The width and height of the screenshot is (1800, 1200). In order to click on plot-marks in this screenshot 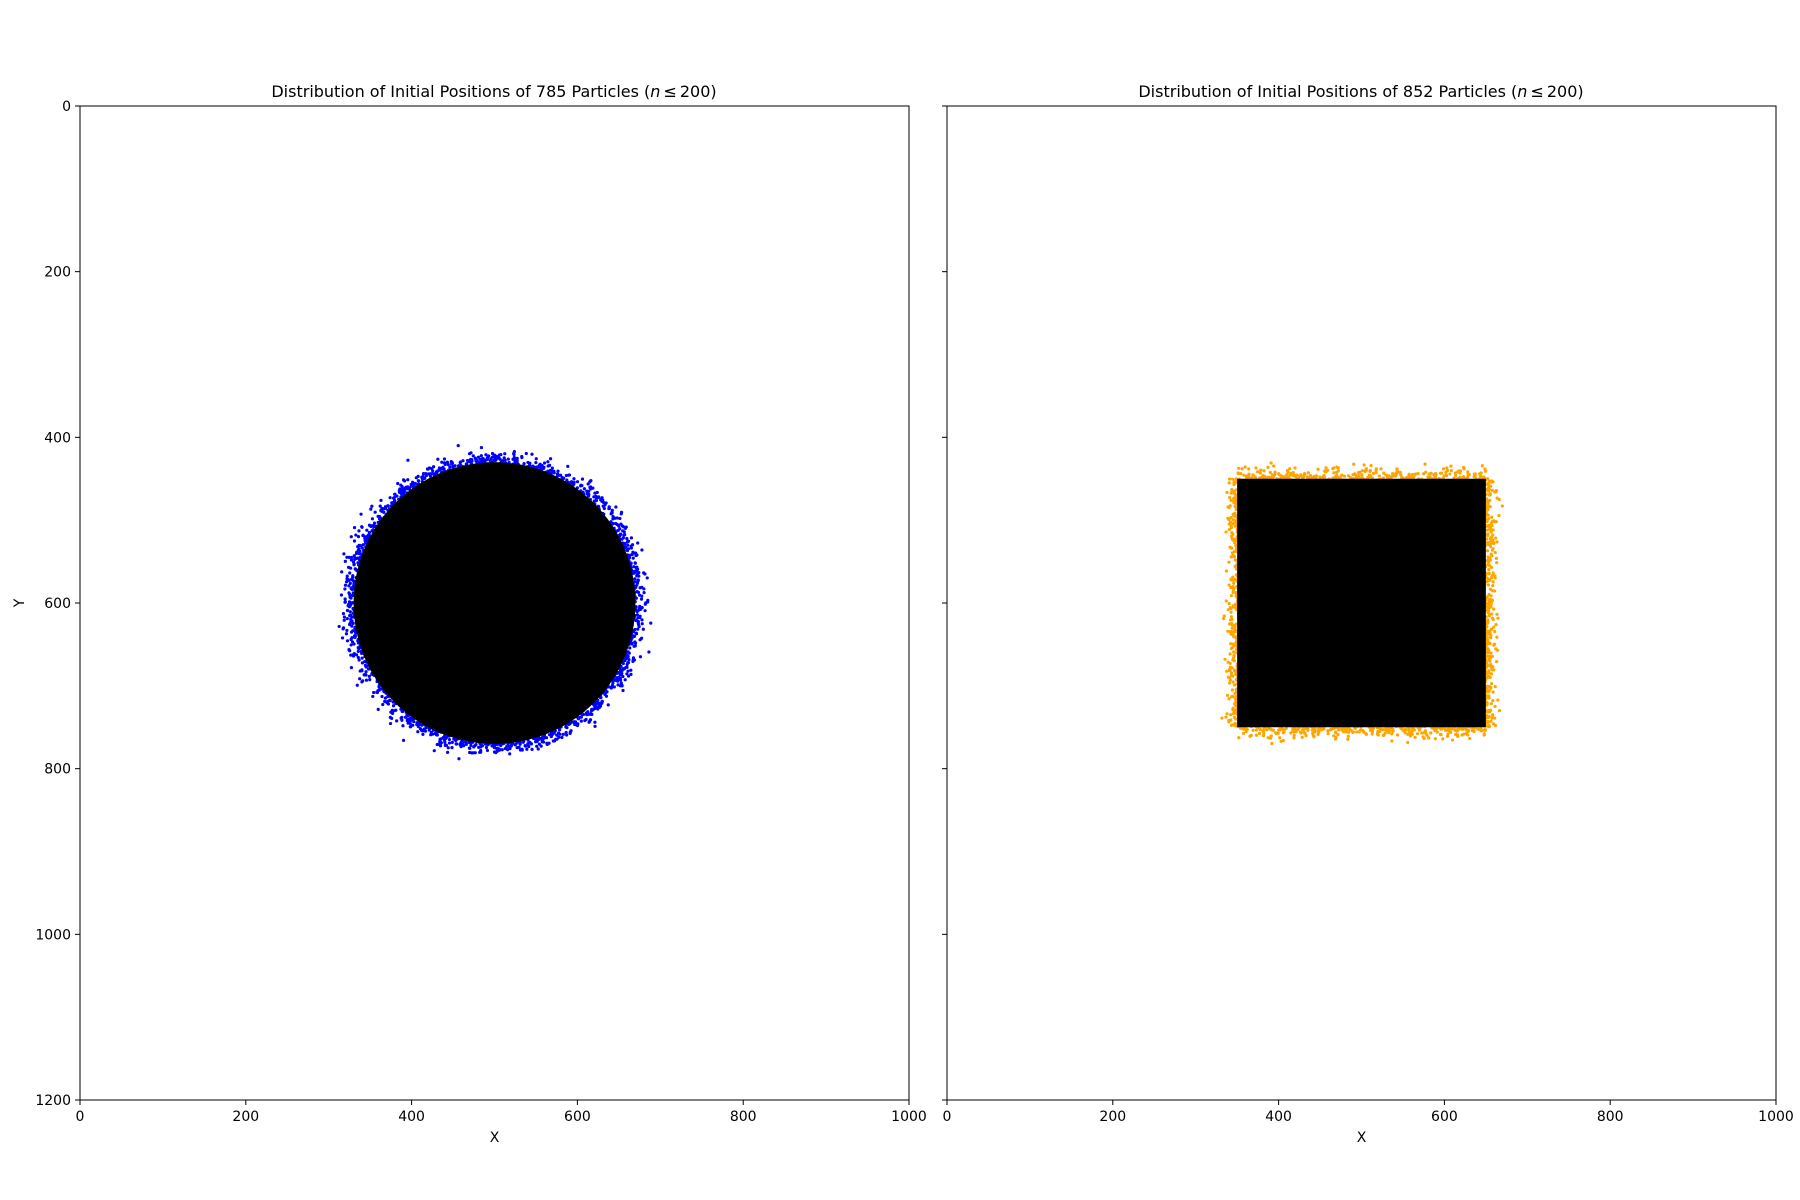, I will do `click(1362, 603)`.